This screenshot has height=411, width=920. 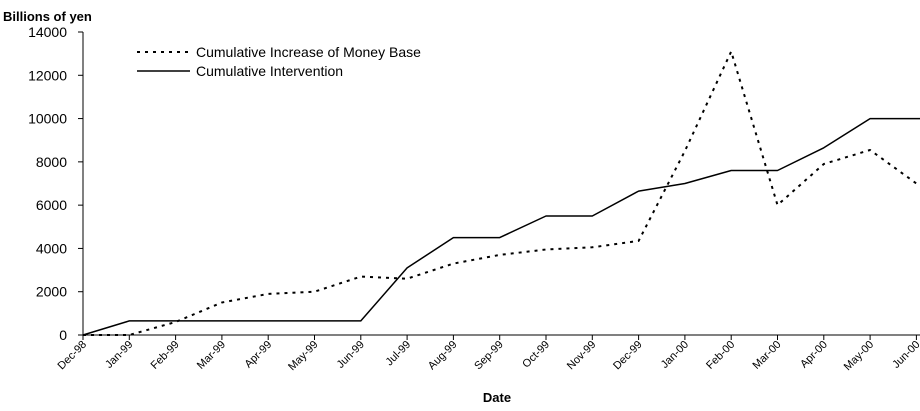 I want to click on y-axis-ticks: 0 2000 4000 6000 8000 10000 12000 14000, so click(x=55, y=183).